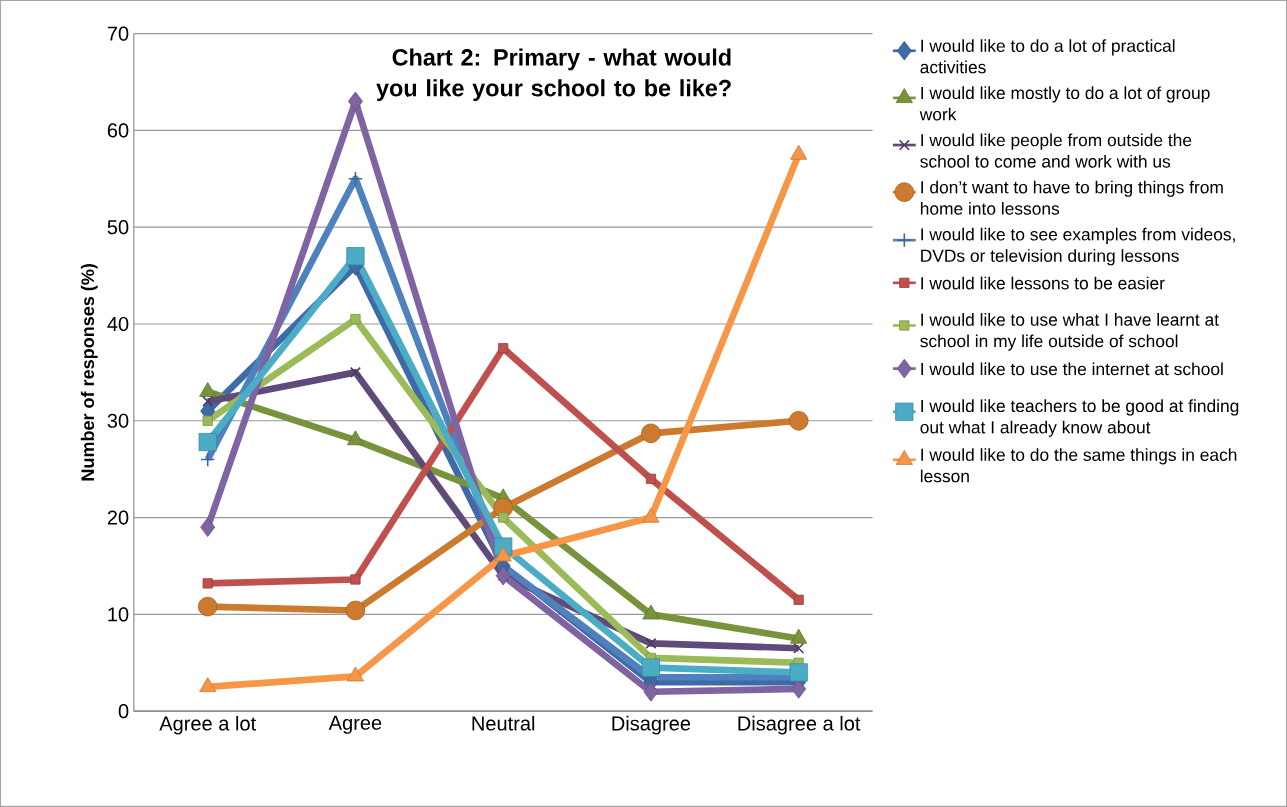 This screenshot has width=1287, height=807. I want to click on legend-label: I would like mostly to do a lot of group work, so click(1064, 103).